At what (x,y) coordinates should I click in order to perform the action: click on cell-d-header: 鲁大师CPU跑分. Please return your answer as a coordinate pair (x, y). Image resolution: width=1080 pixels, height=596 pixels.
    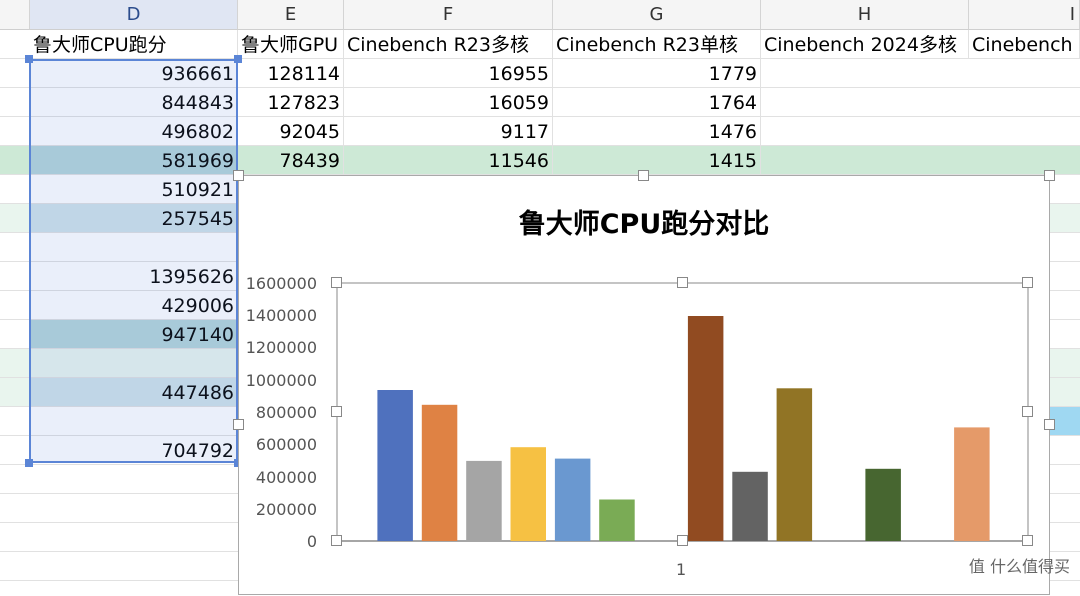
    Looking at the image, I should click on (134, 44).